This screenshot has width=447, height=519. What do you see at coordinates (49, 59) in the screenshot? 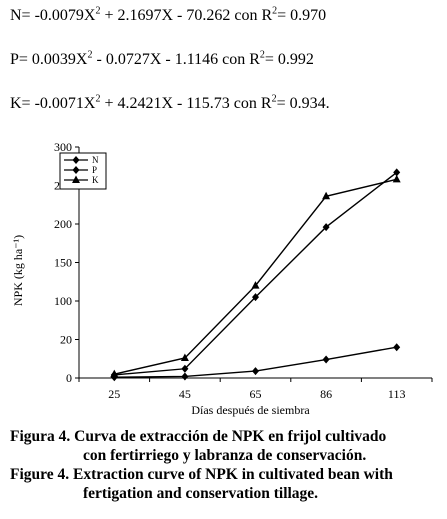
I see `equation-p-lhs: P= 0.0039X` at bounding box center [49, 59].